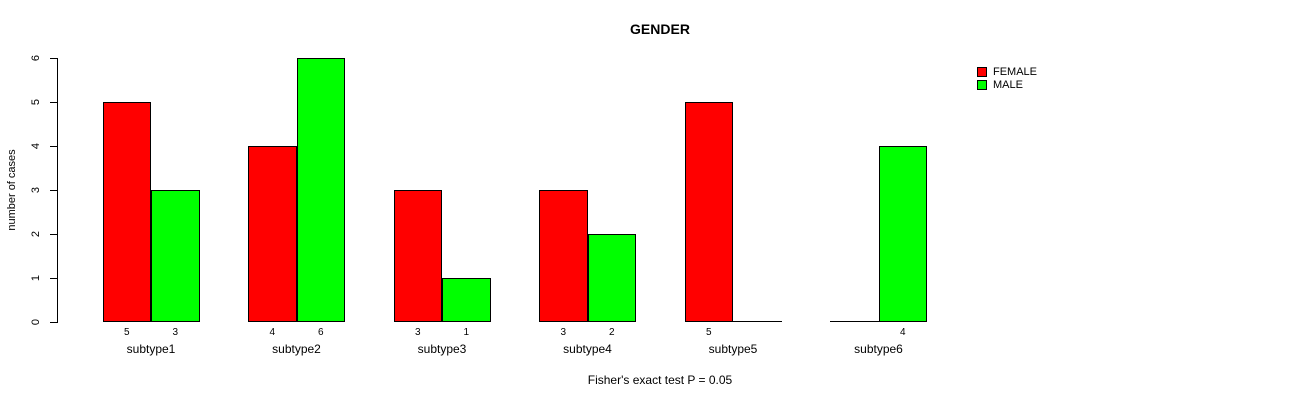  What do you see at coordinates (36, 102) in the screenshot?
I see `y-axis-tick-label: 5` at bounding box center [36, 102].